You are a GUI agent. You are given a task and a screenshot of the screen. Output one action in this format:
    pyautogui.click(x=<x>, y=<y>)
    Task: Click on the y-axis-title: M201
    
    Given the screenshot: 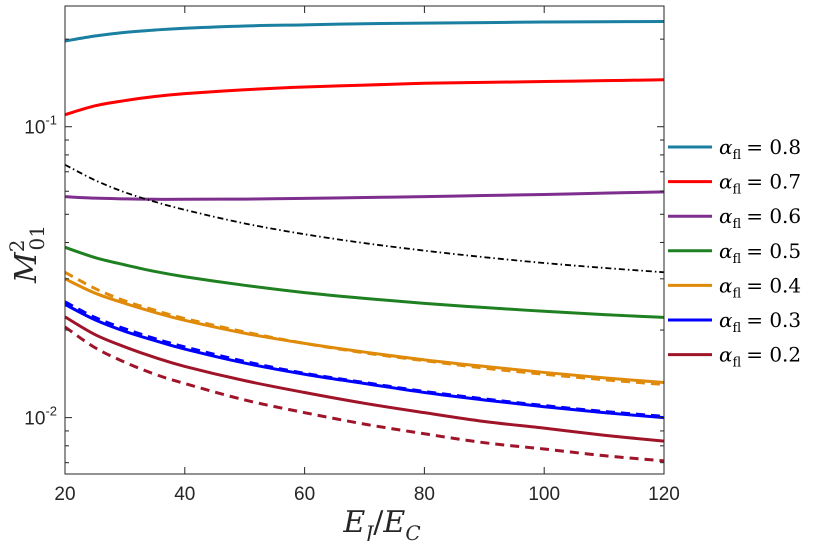 What is the action you would take?
    pyautogui.click(x=27, y=254)
    